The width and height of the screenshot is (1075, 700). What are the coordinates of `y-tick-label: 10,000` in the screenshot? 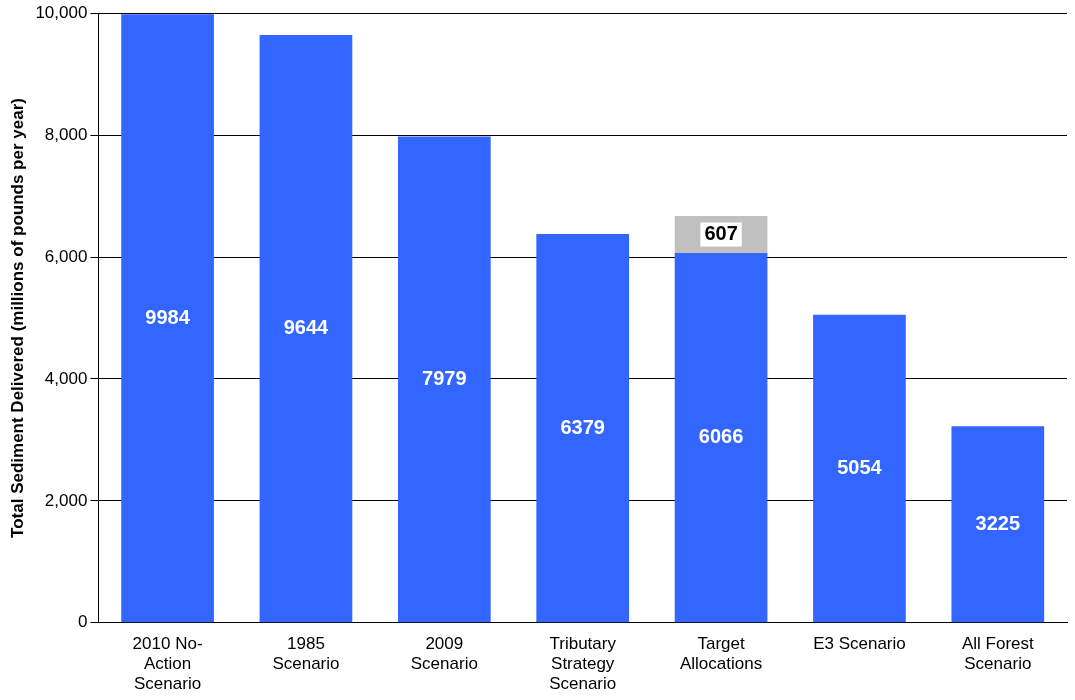 It's located at (61, 12).